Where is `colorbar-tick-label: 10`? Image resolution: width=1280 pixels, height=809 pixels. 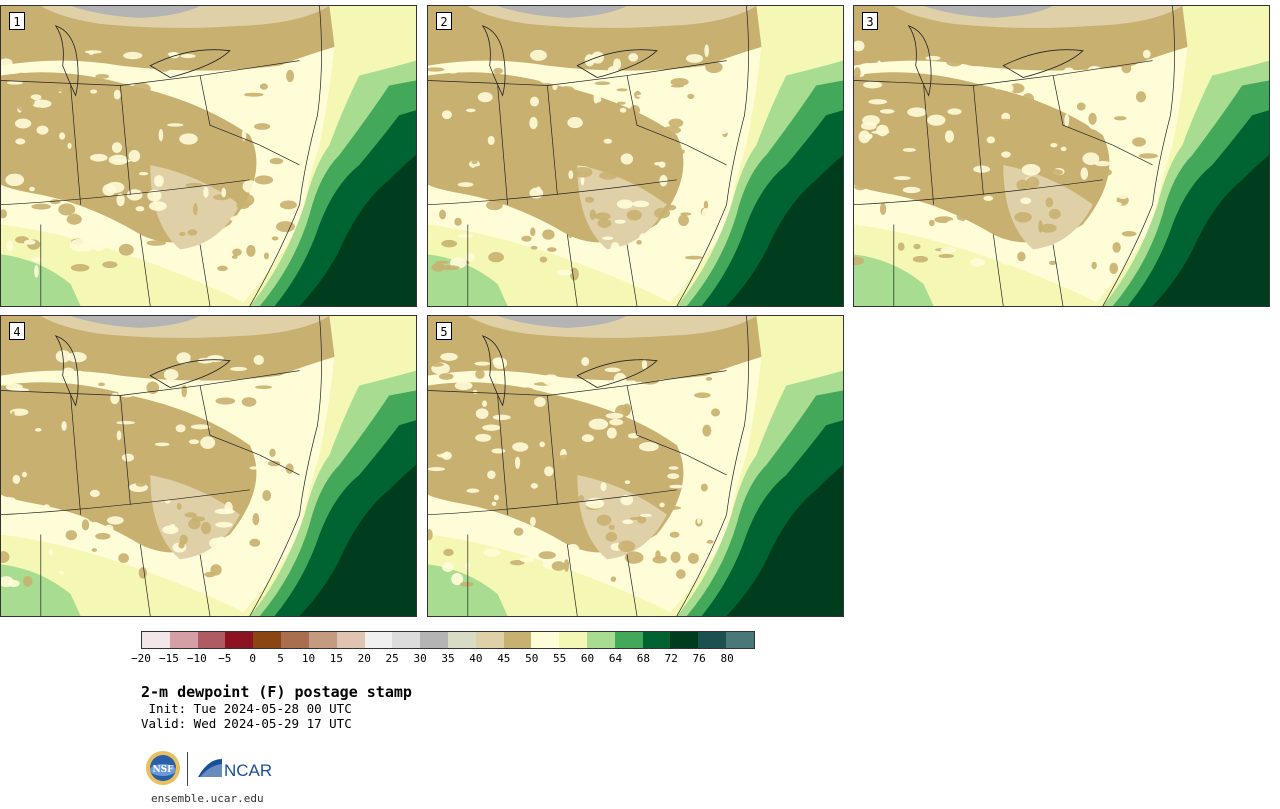 colorbar-tick-label: 10 is located at coordinates (308, 658).